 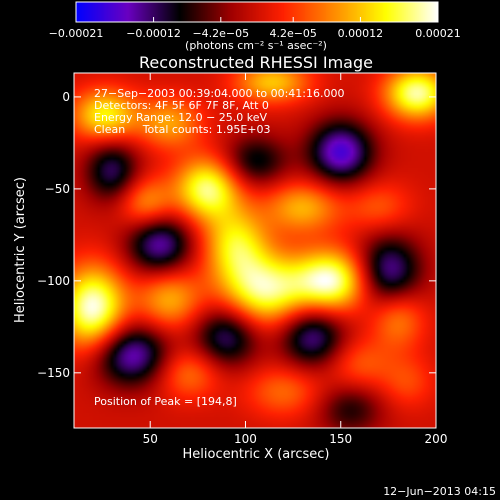 What do you see at coordinates (439, 491) in the screenshot?
I see `footer-date: 12−Jun−2013 04:15` at bounding box center [439, 491].